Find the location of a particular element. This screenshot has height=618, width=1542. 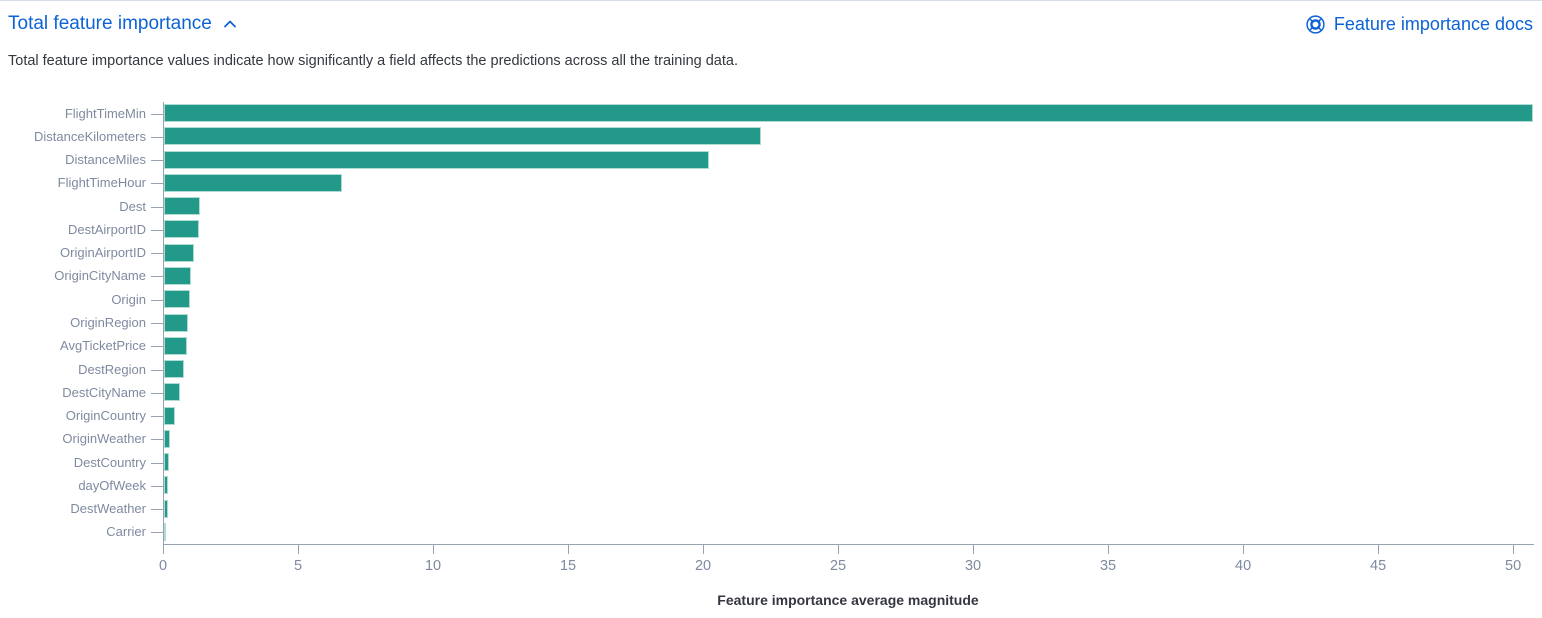

y-axis-label-DestAirportID: DestAirportID is located at coordinates (106, 229).